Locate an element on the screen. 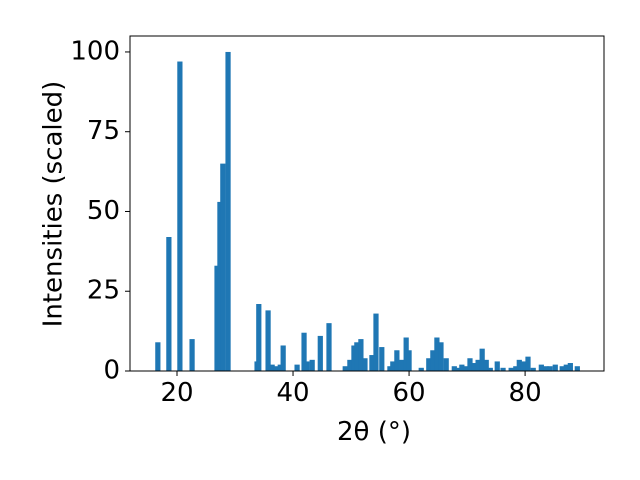  y-tick-label: 0 is located at coordinates (111, 371).